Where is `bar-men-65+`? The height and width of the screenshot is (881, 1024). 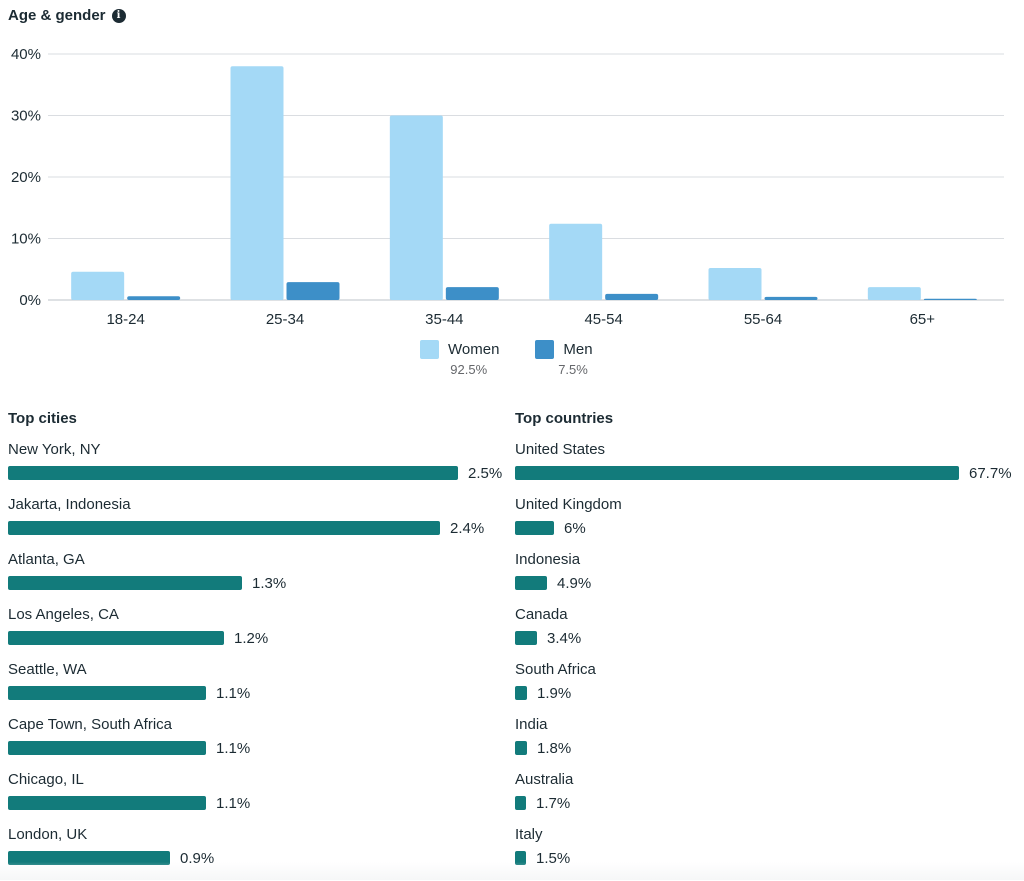 bar-men-65+ is located at coordinates (950, 299).